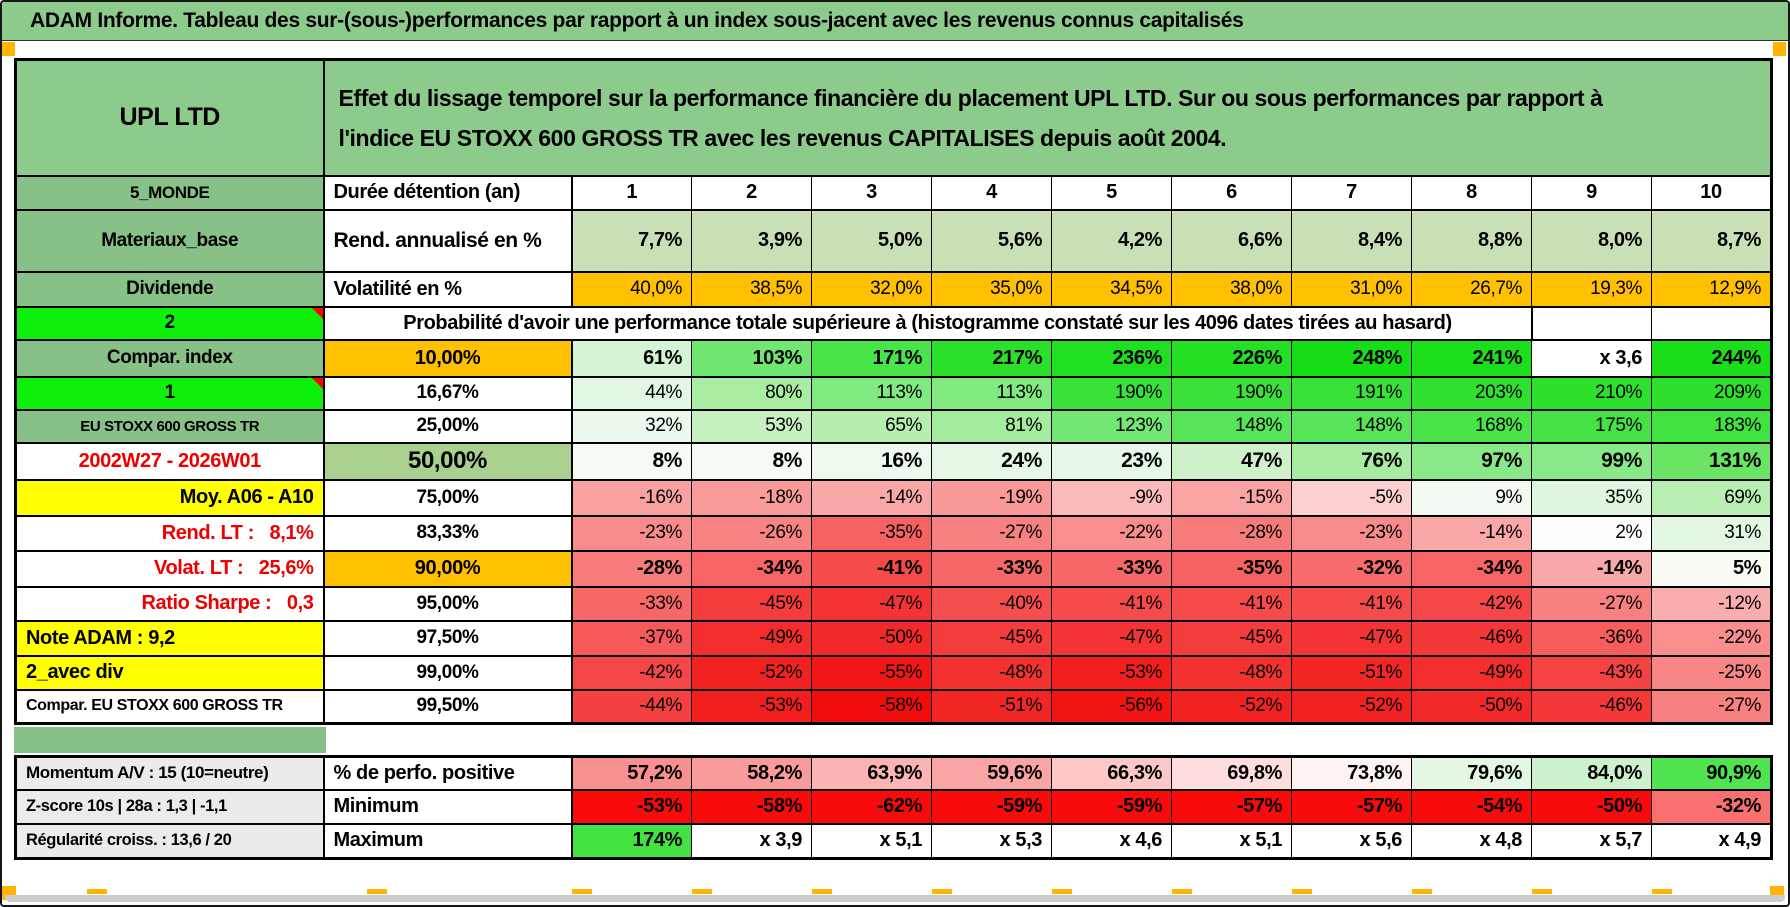 Image resolution: width=1790 pixels, height=907 pixels. Describe the element at coordinates (170, 603) in the screenshot. I see `row-label: Ratio Sharpe : 0,3` at that location.